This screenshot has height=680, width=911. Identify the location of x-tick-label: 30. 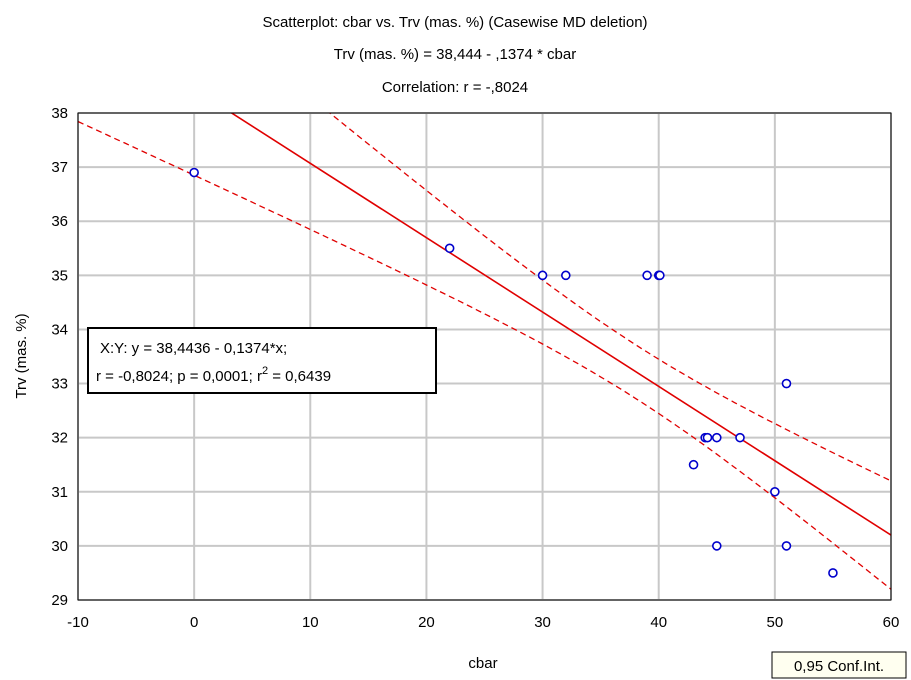
(542, 622).